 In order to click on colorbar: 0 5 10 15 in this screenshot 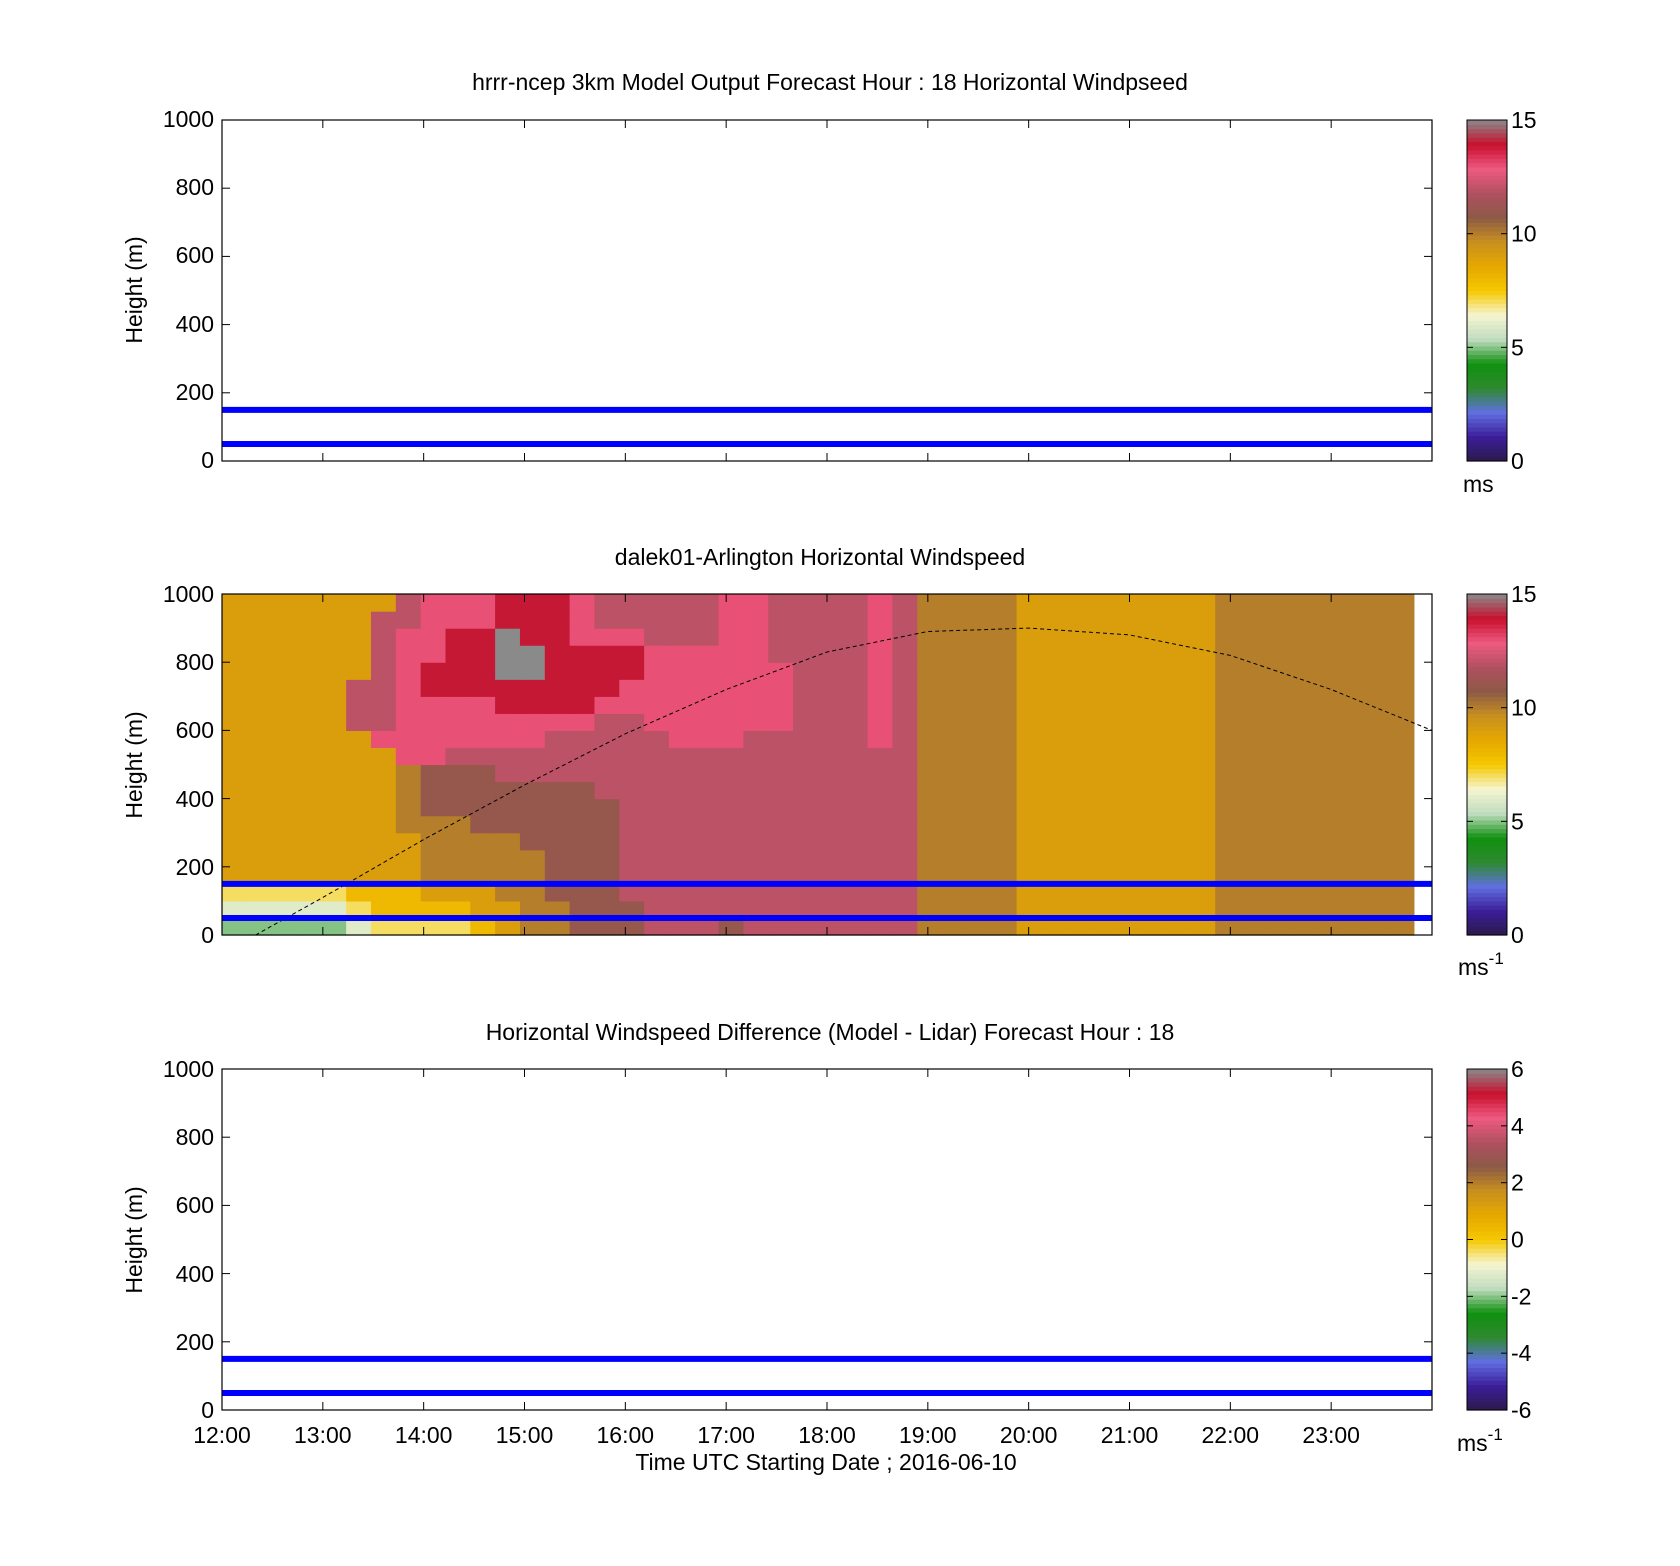, I will do `click(1501, 290)`.